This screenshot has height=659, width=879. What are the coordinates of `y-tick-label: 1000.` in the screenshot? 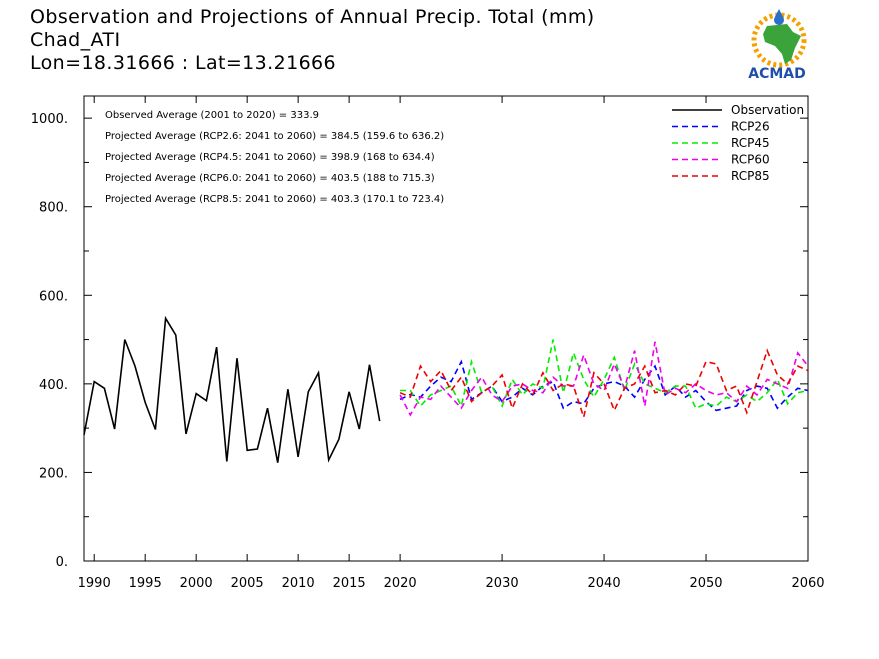 It's located at (49, 119).